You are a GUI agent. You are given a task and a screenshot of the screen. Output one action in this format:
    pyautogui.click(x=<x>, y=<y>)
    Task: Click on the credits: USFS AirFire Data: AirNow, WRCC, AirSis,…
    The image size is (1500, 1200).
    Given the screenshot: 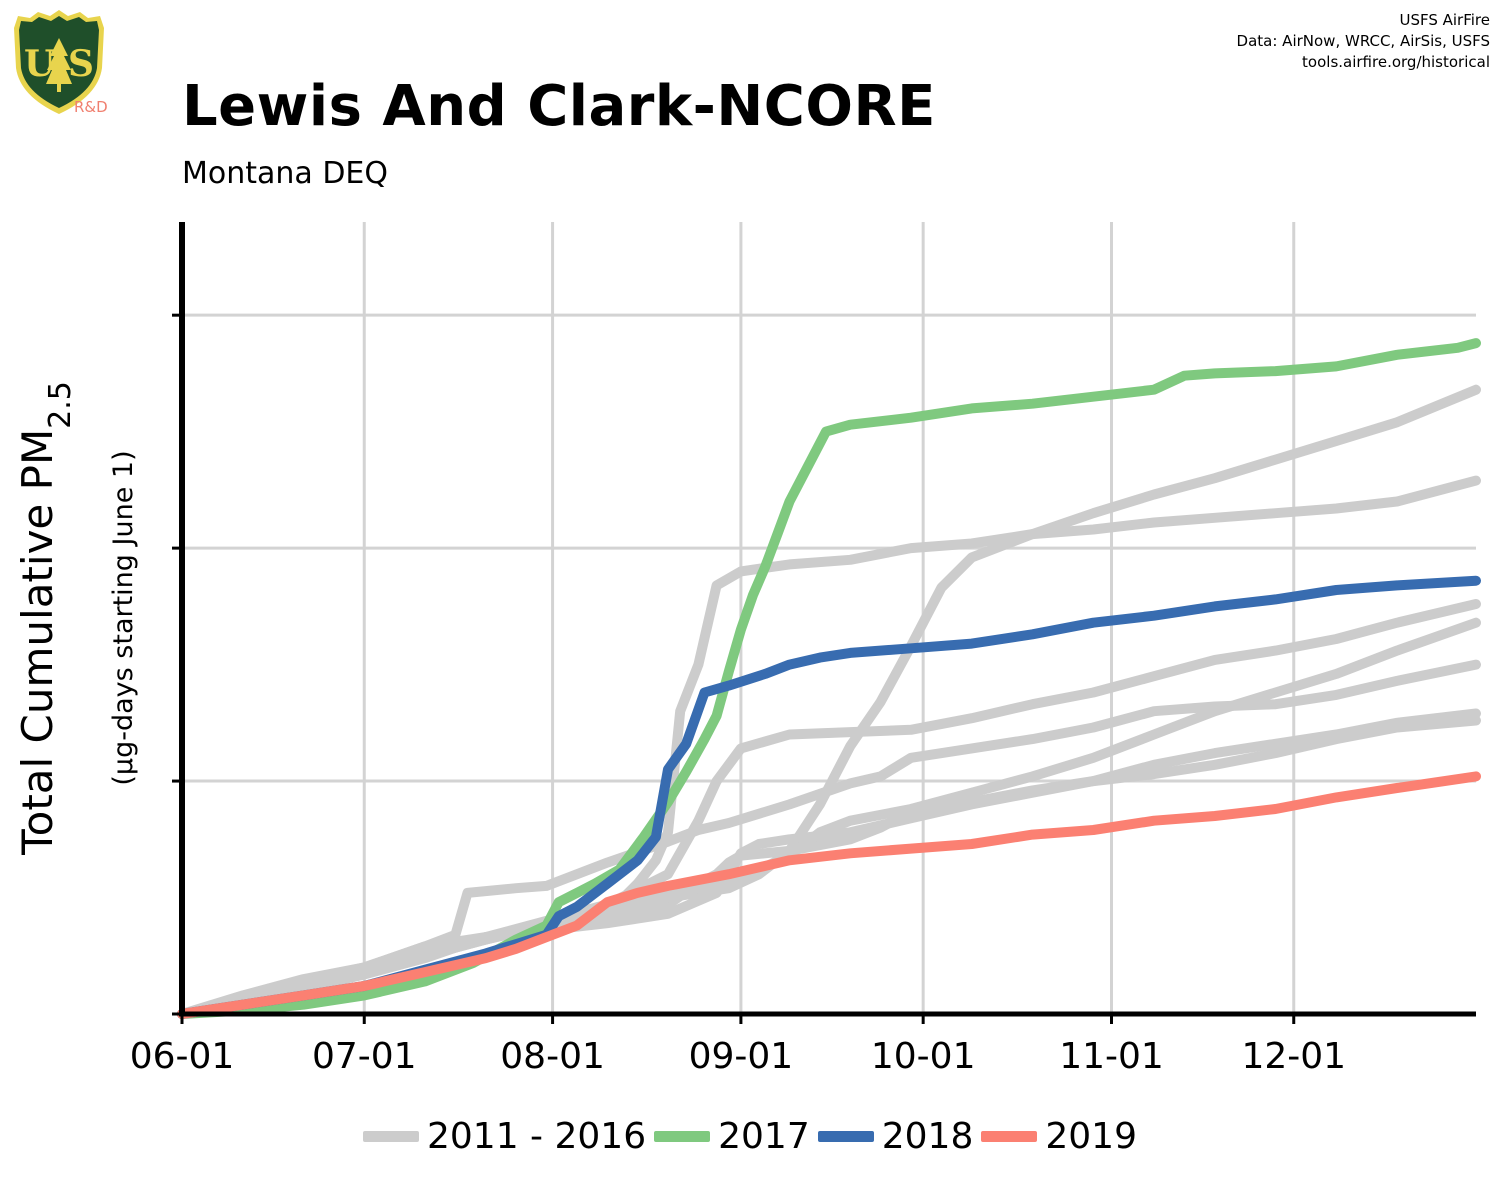 What is the action you would take?
    pyautogui.click(x=1363, y=41)
    